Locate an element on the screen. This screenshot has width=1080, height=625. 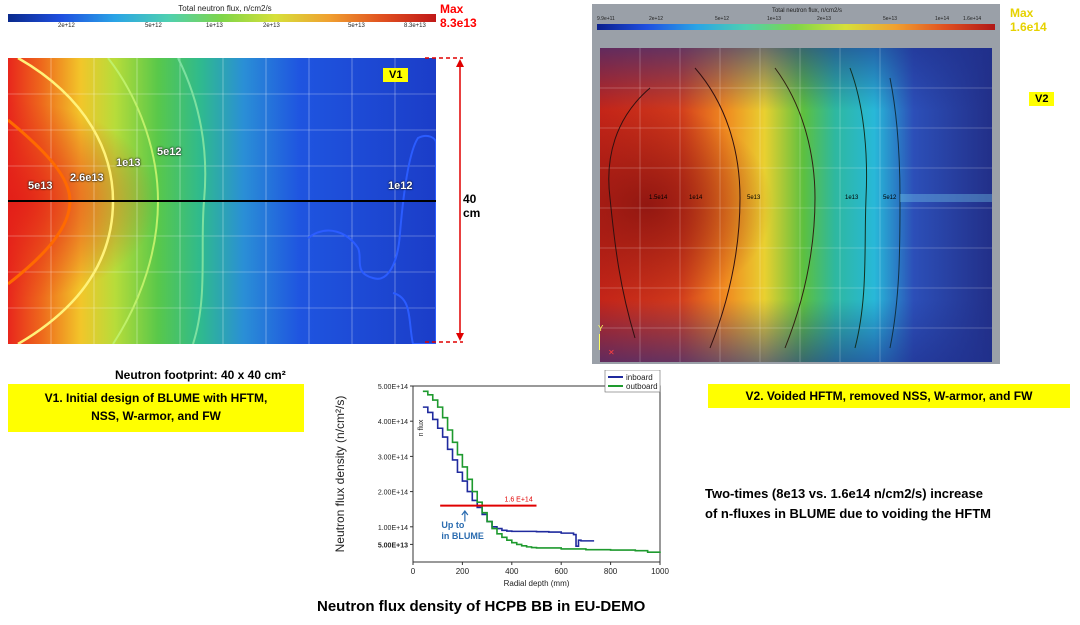
y-tick-label: 1.00E+14 is located at coordinates (393, 528).